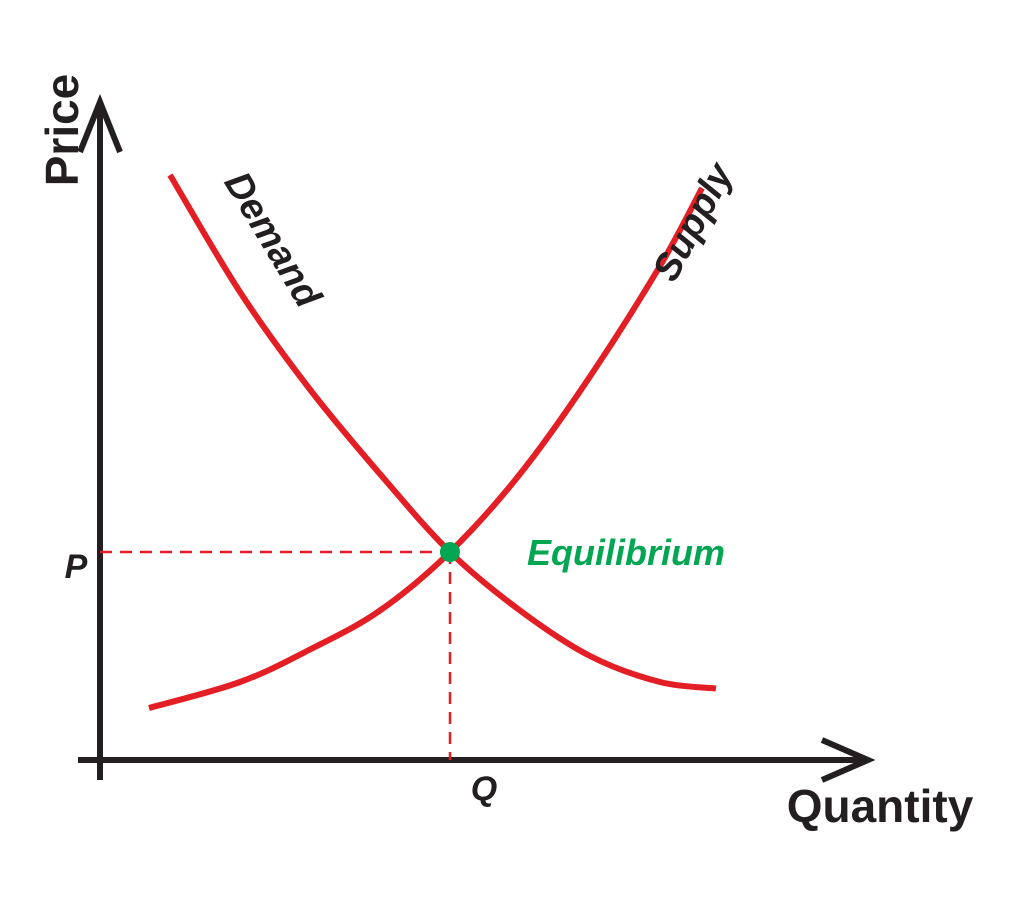  Describe the element at coordinates (484, 789) in the screenshot. I see `quantity-tick-label: Q` at that location.